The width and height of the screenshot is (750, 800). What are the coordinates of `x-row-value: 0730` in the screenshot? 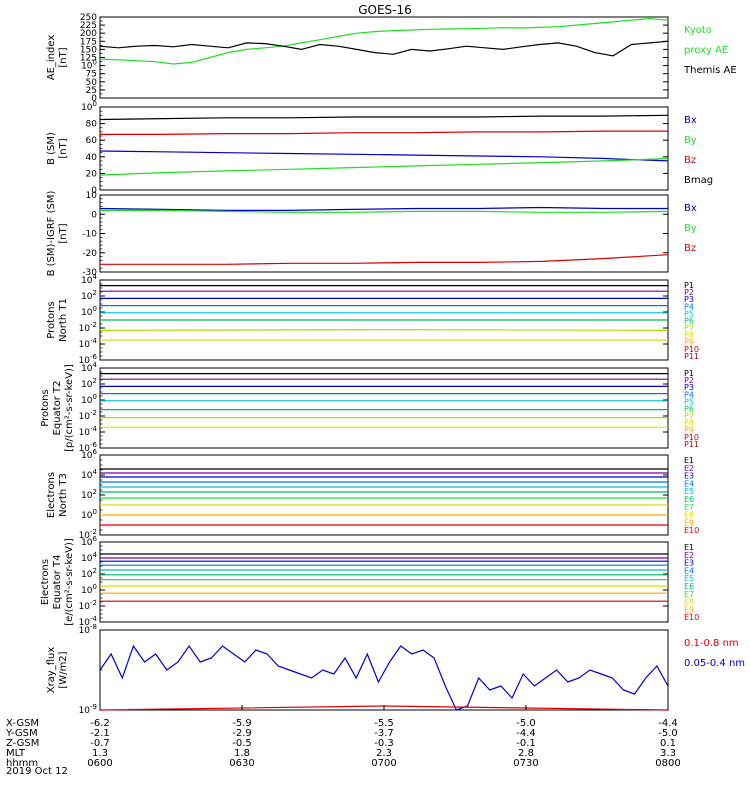 It's located at (525, 763).